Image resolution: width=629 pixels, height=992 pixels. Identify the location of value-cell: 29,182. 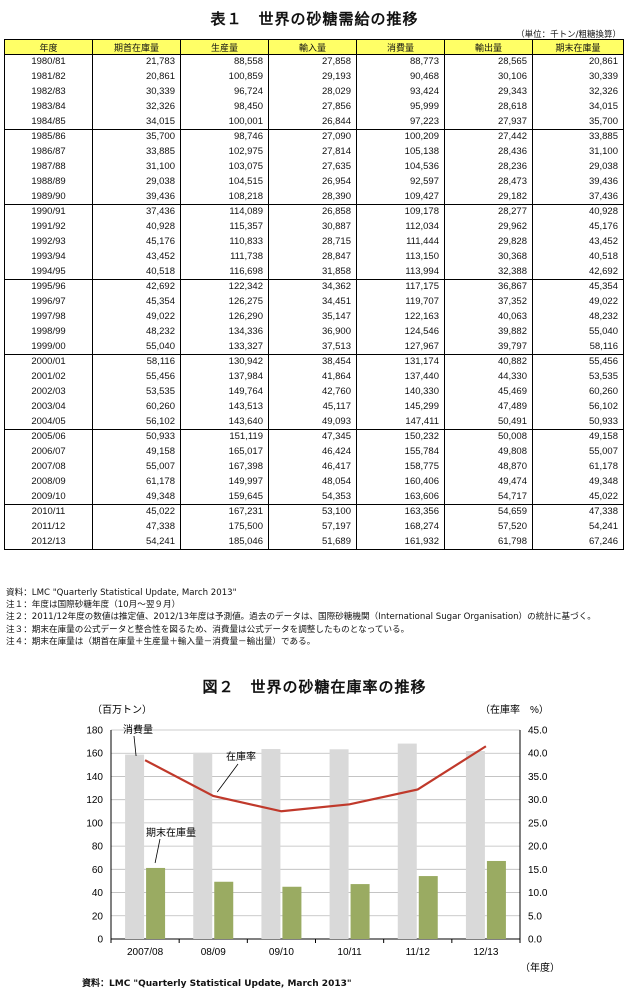
(488, 197).